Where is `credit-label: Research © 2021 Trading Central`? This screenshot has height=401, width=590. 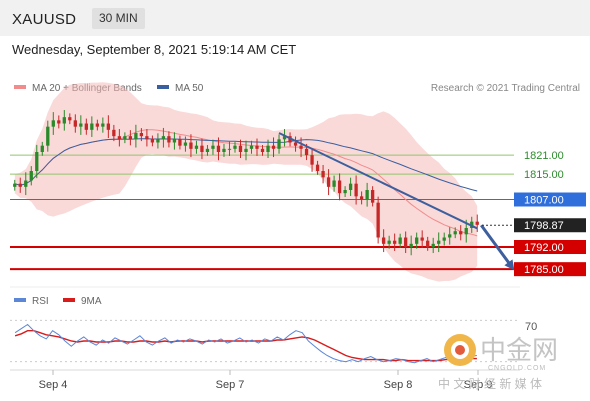 credit-label: Research © 2021 Trading Central is located at coordinates (505, 88).